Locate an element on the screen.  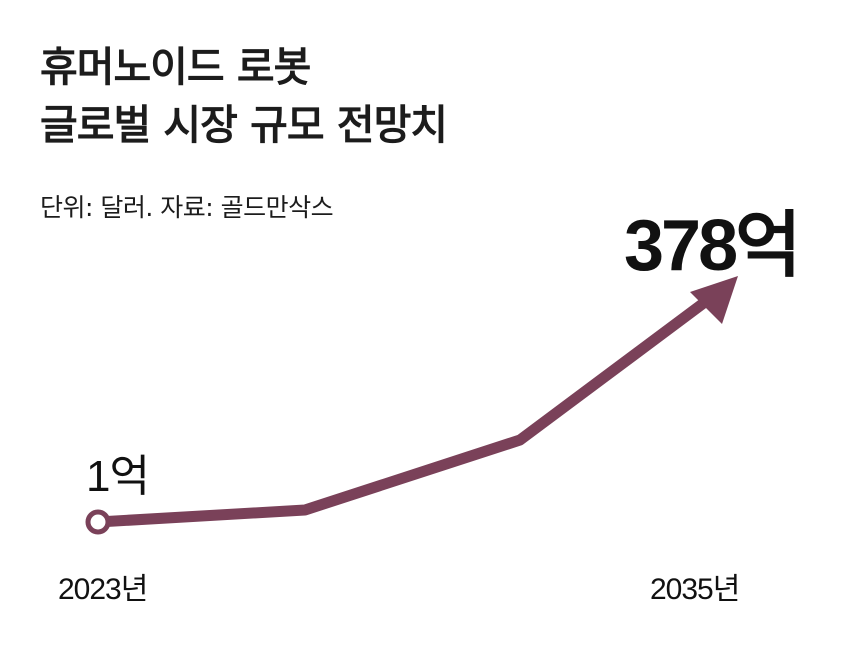
chart-title: 휴머노이드 로봇 글로벌 시장 규모 전망치 is located at coordinates (244, 96).